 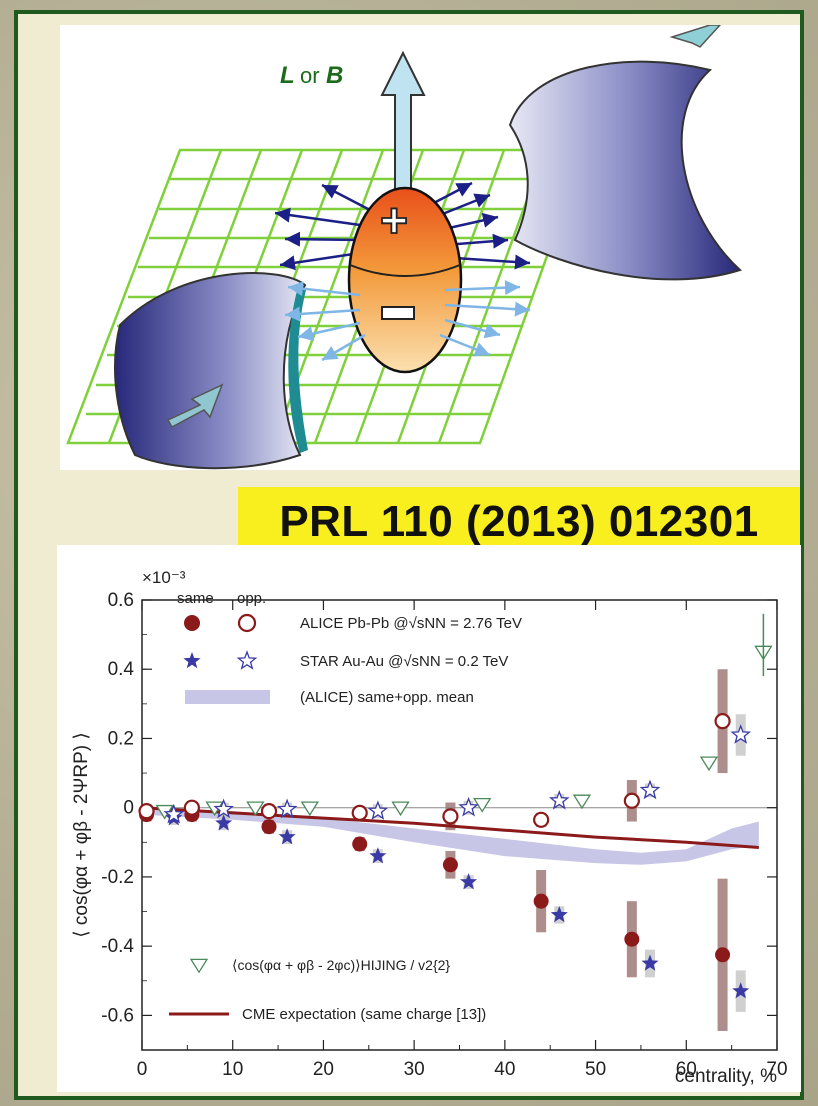 I want to click on legend-star-same-symbol, so click(x=192, y=660).